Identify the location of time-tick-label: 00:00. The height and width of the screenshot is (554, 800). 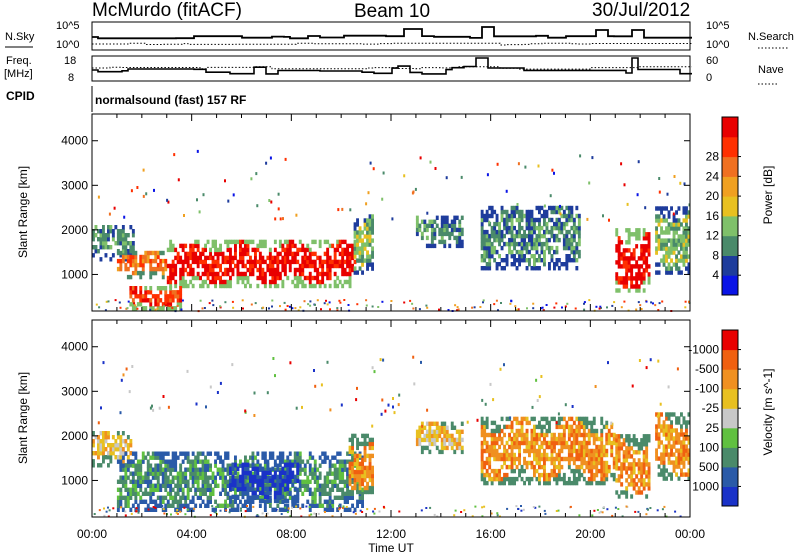
(690, 534).